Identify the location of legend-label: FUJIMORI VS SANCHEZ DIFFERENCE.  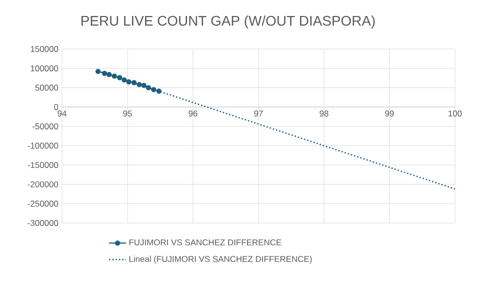
(205, 242).